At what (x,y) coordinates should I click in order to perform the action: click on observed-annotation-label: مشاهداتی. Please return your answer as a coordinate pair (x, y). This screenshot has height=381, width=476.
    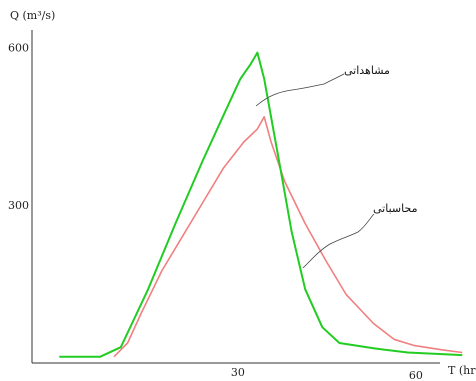
    Looking at the image, I should click on (367, 70).